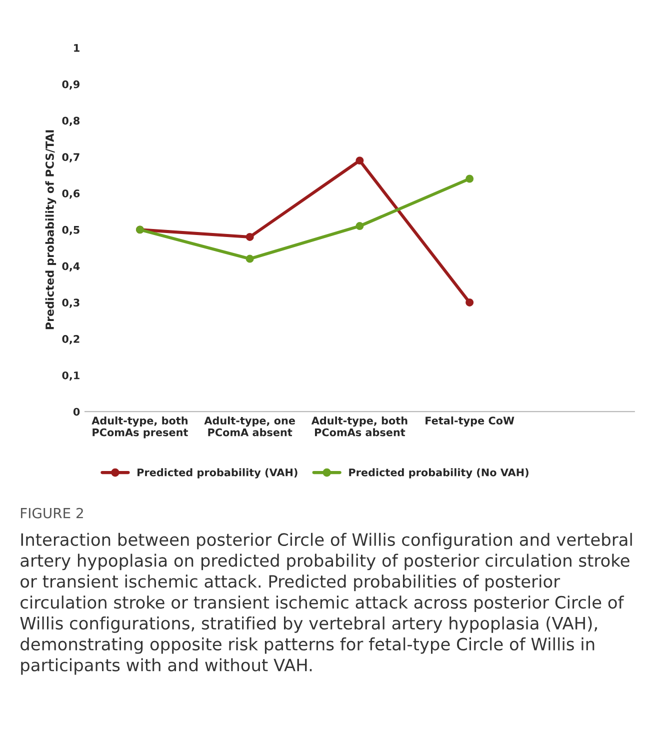  Describe the element at coordinates (71, 121) in the screenshot. I see `y-tick-label: 0,8` at that location.